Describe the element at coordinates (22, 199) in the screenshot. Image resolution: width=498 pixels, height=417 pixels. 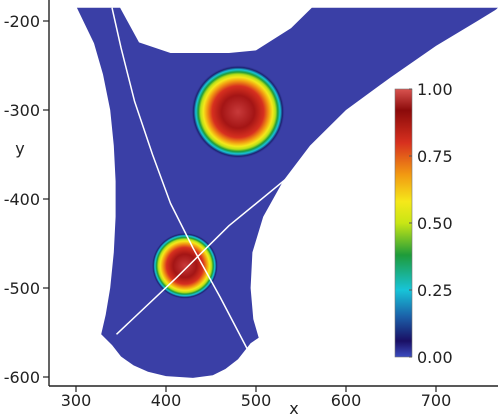
I see `y-tick-label: -400` at that location.